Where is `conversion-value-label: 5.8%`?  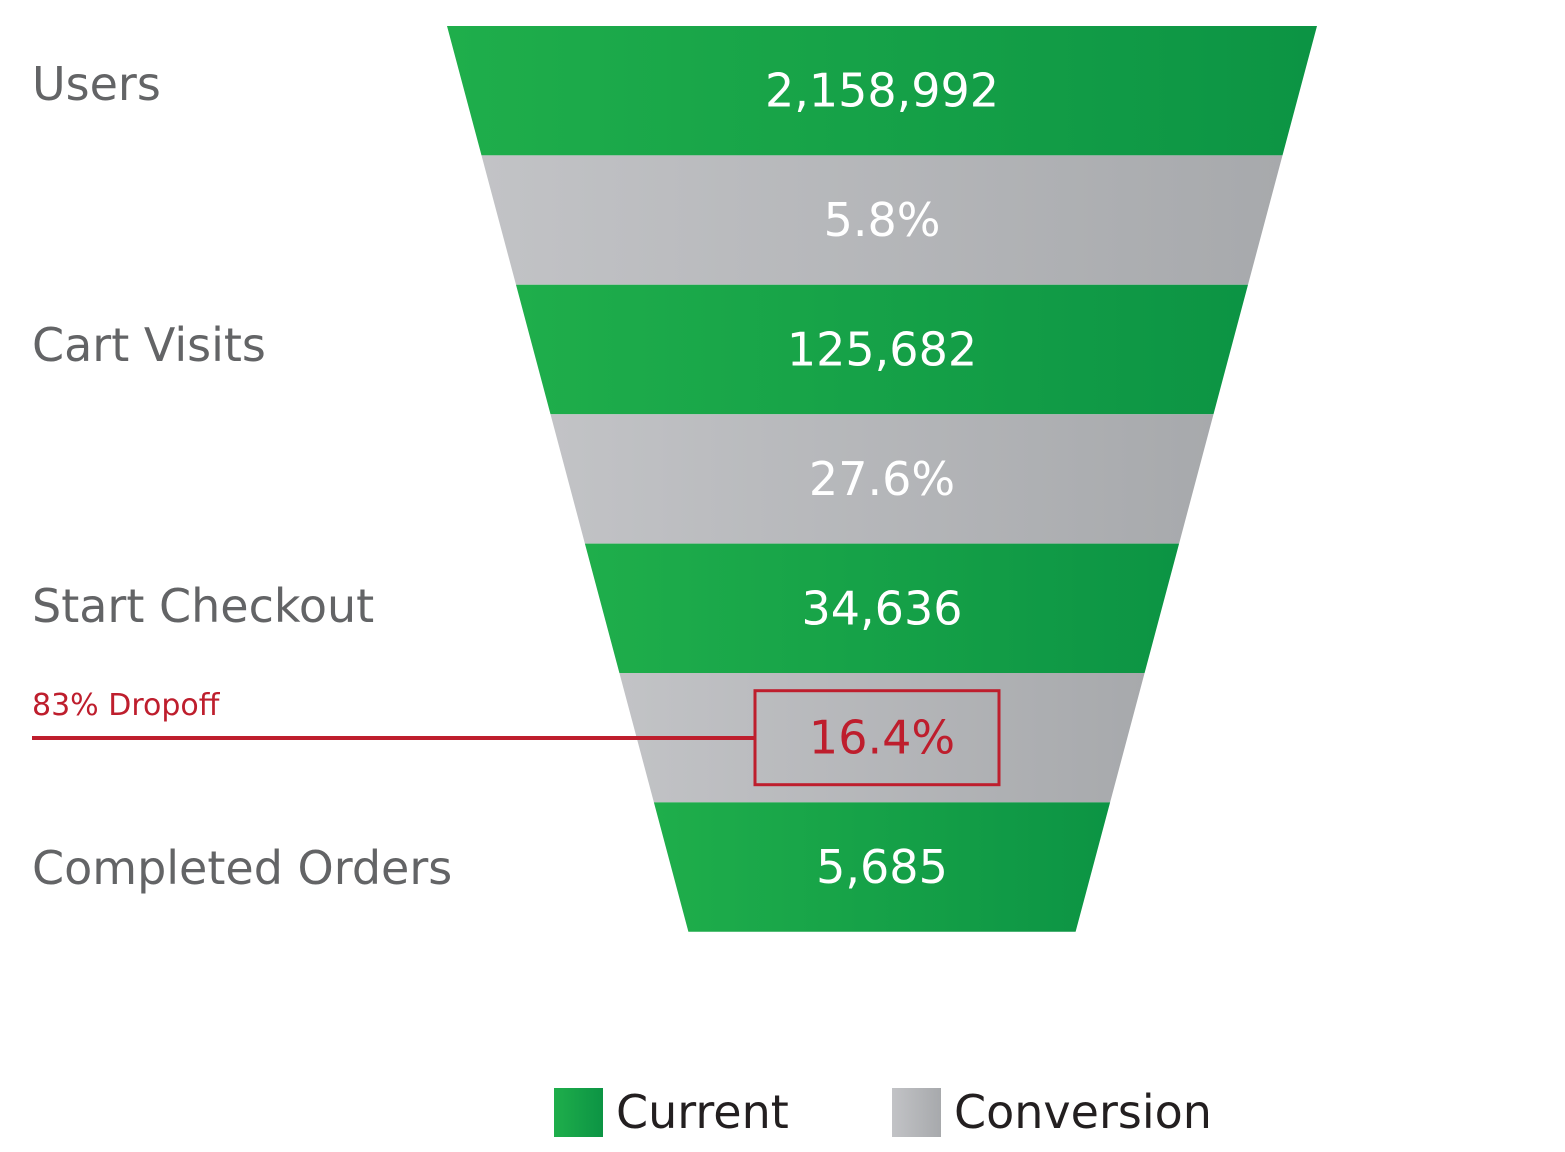
conversion-value-label: 5.8% is located at coordinates (882, 220).